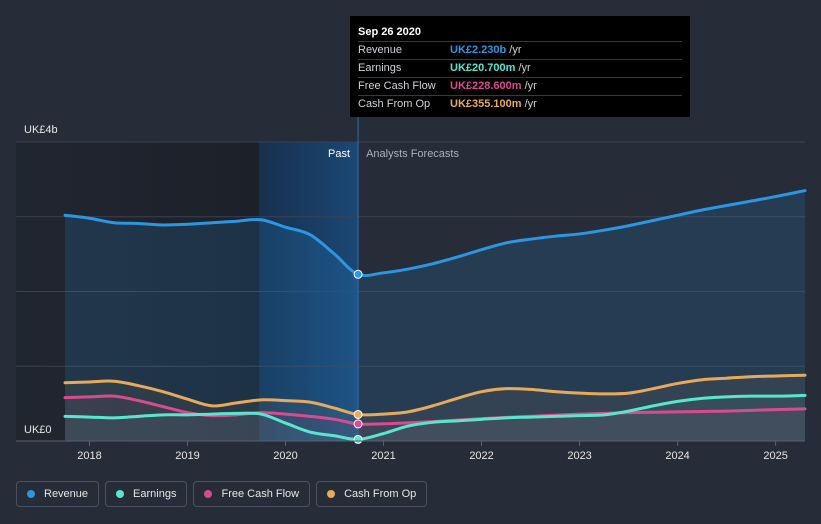 The image size is (821, 524). Describe the element at coordinates (383, 456) in the screenshot. I see `x-tick-label: 2021` at that location.